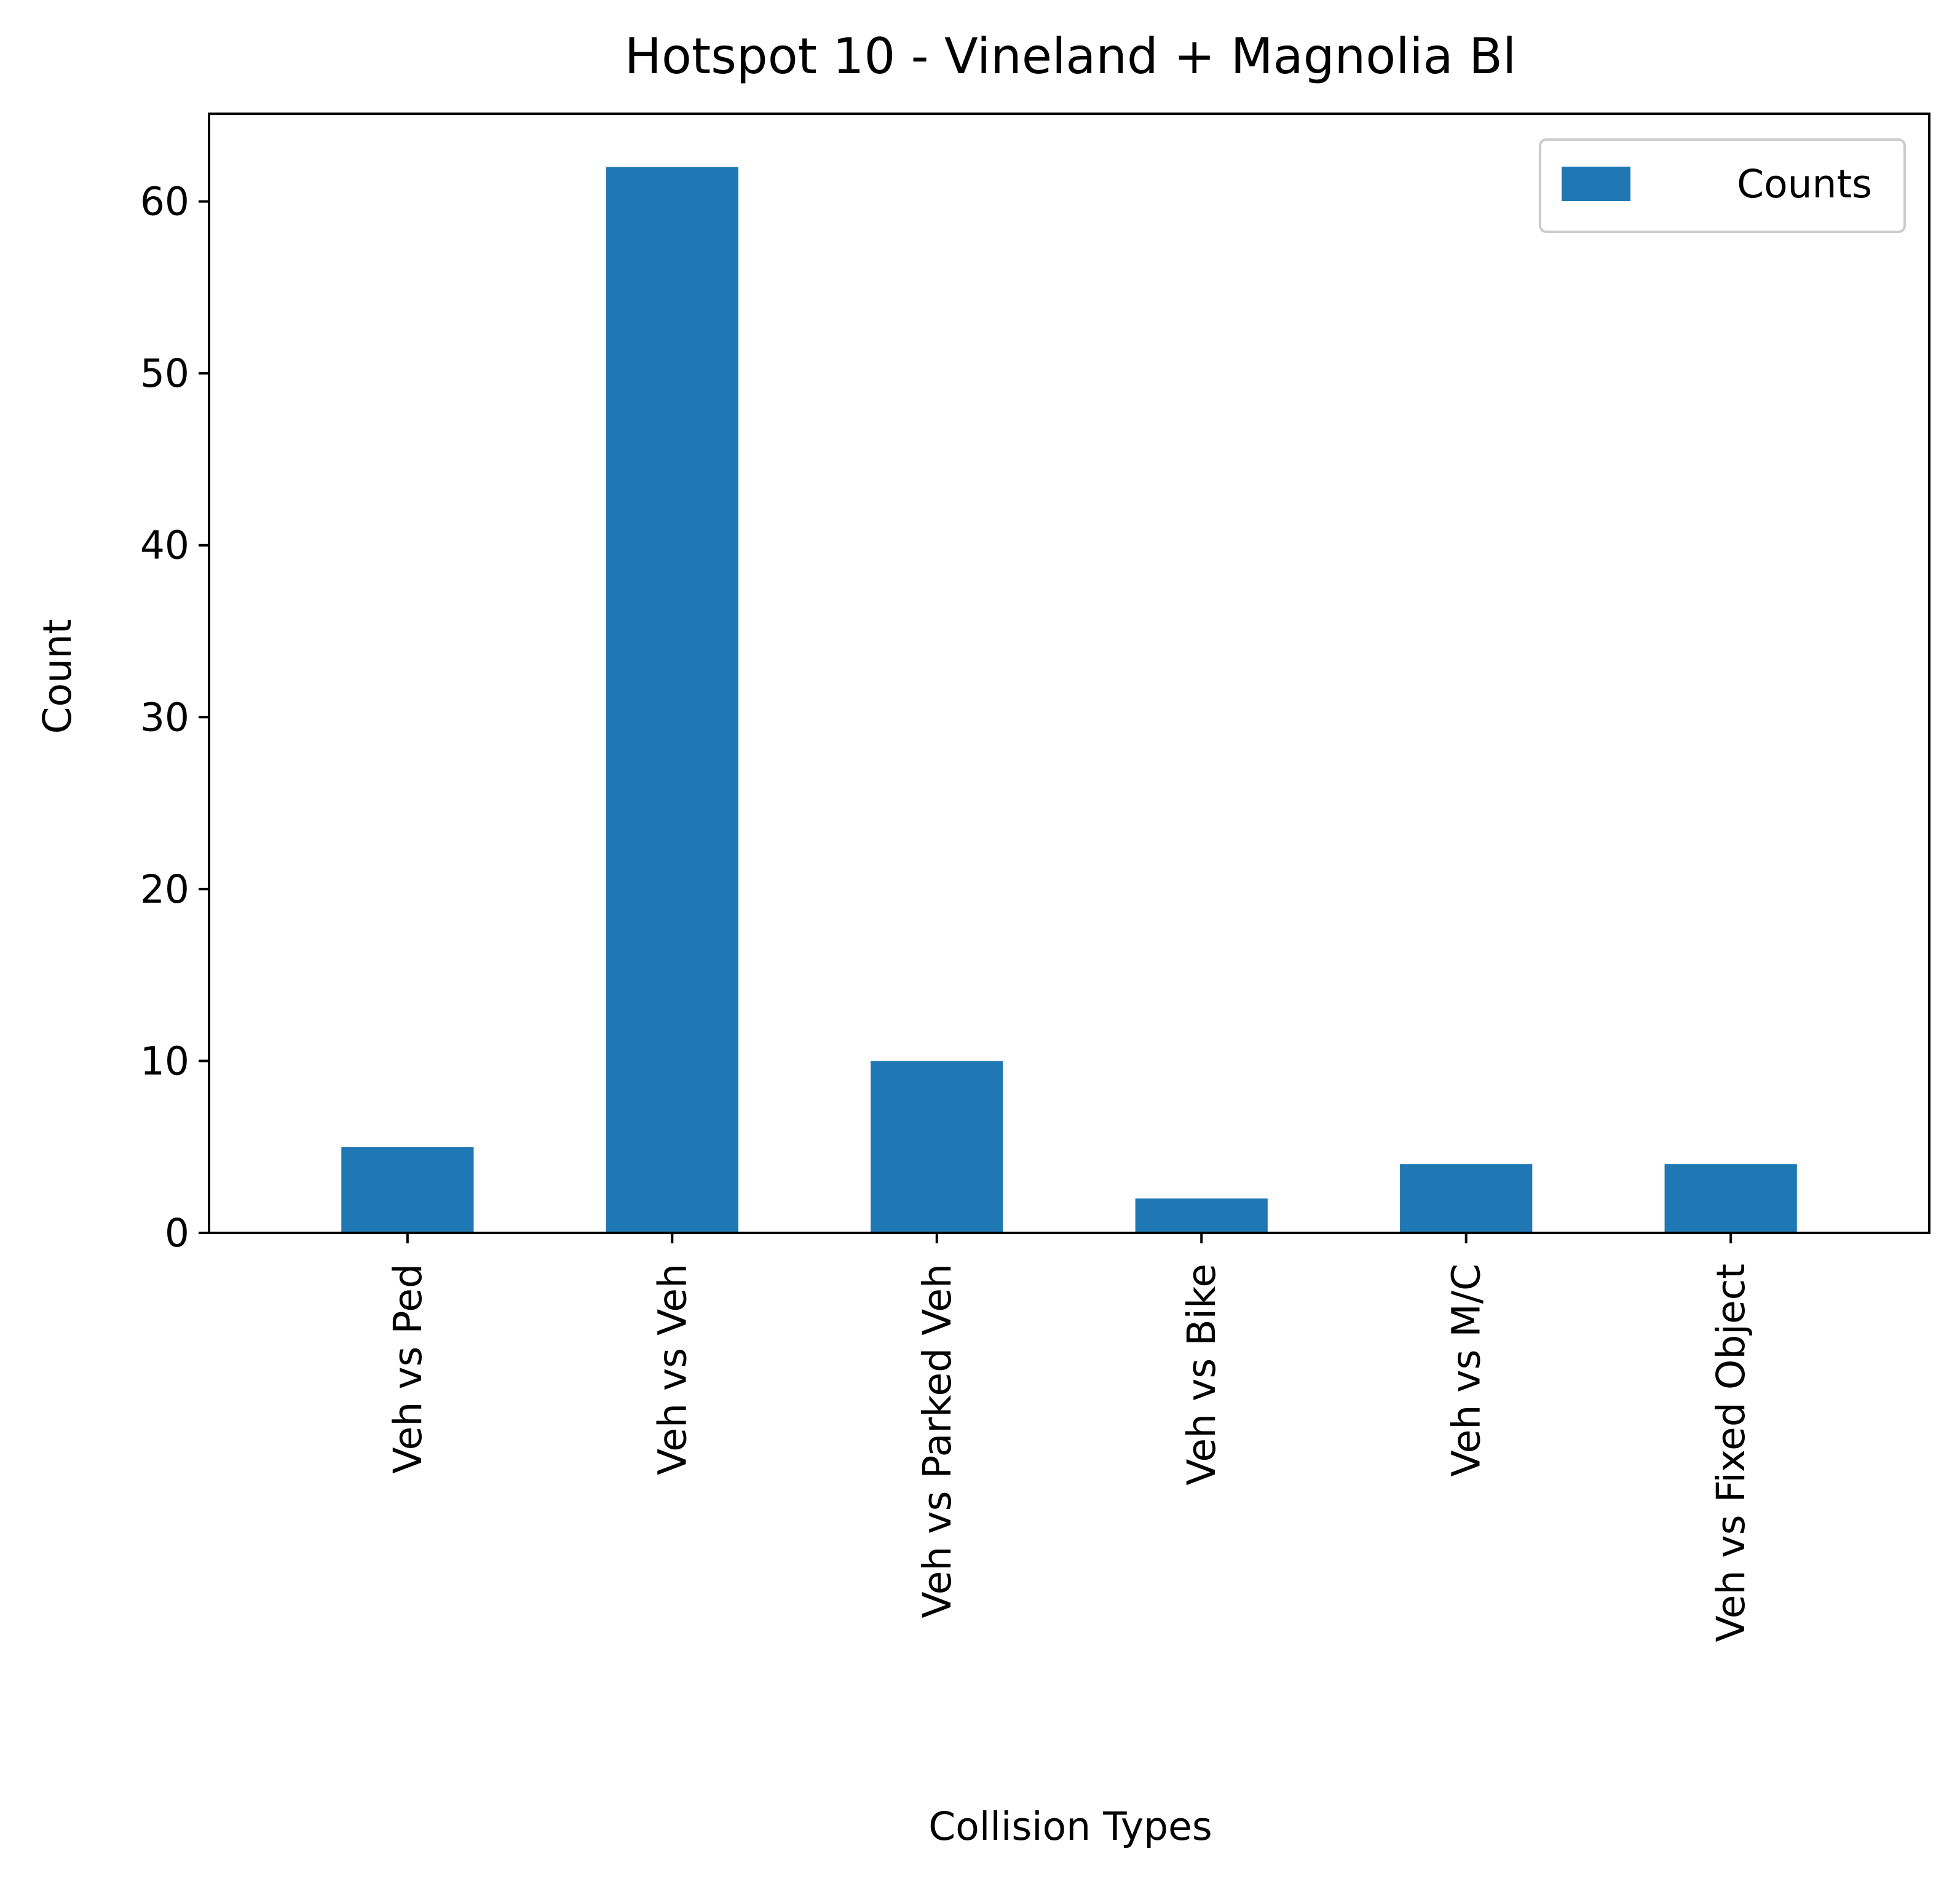 This screenshot has height=1881, width=1960. Describe the element at coordinates (407, 1369) in the screenshot. I see `x-tick-label: Veh vs Ped` at that location.